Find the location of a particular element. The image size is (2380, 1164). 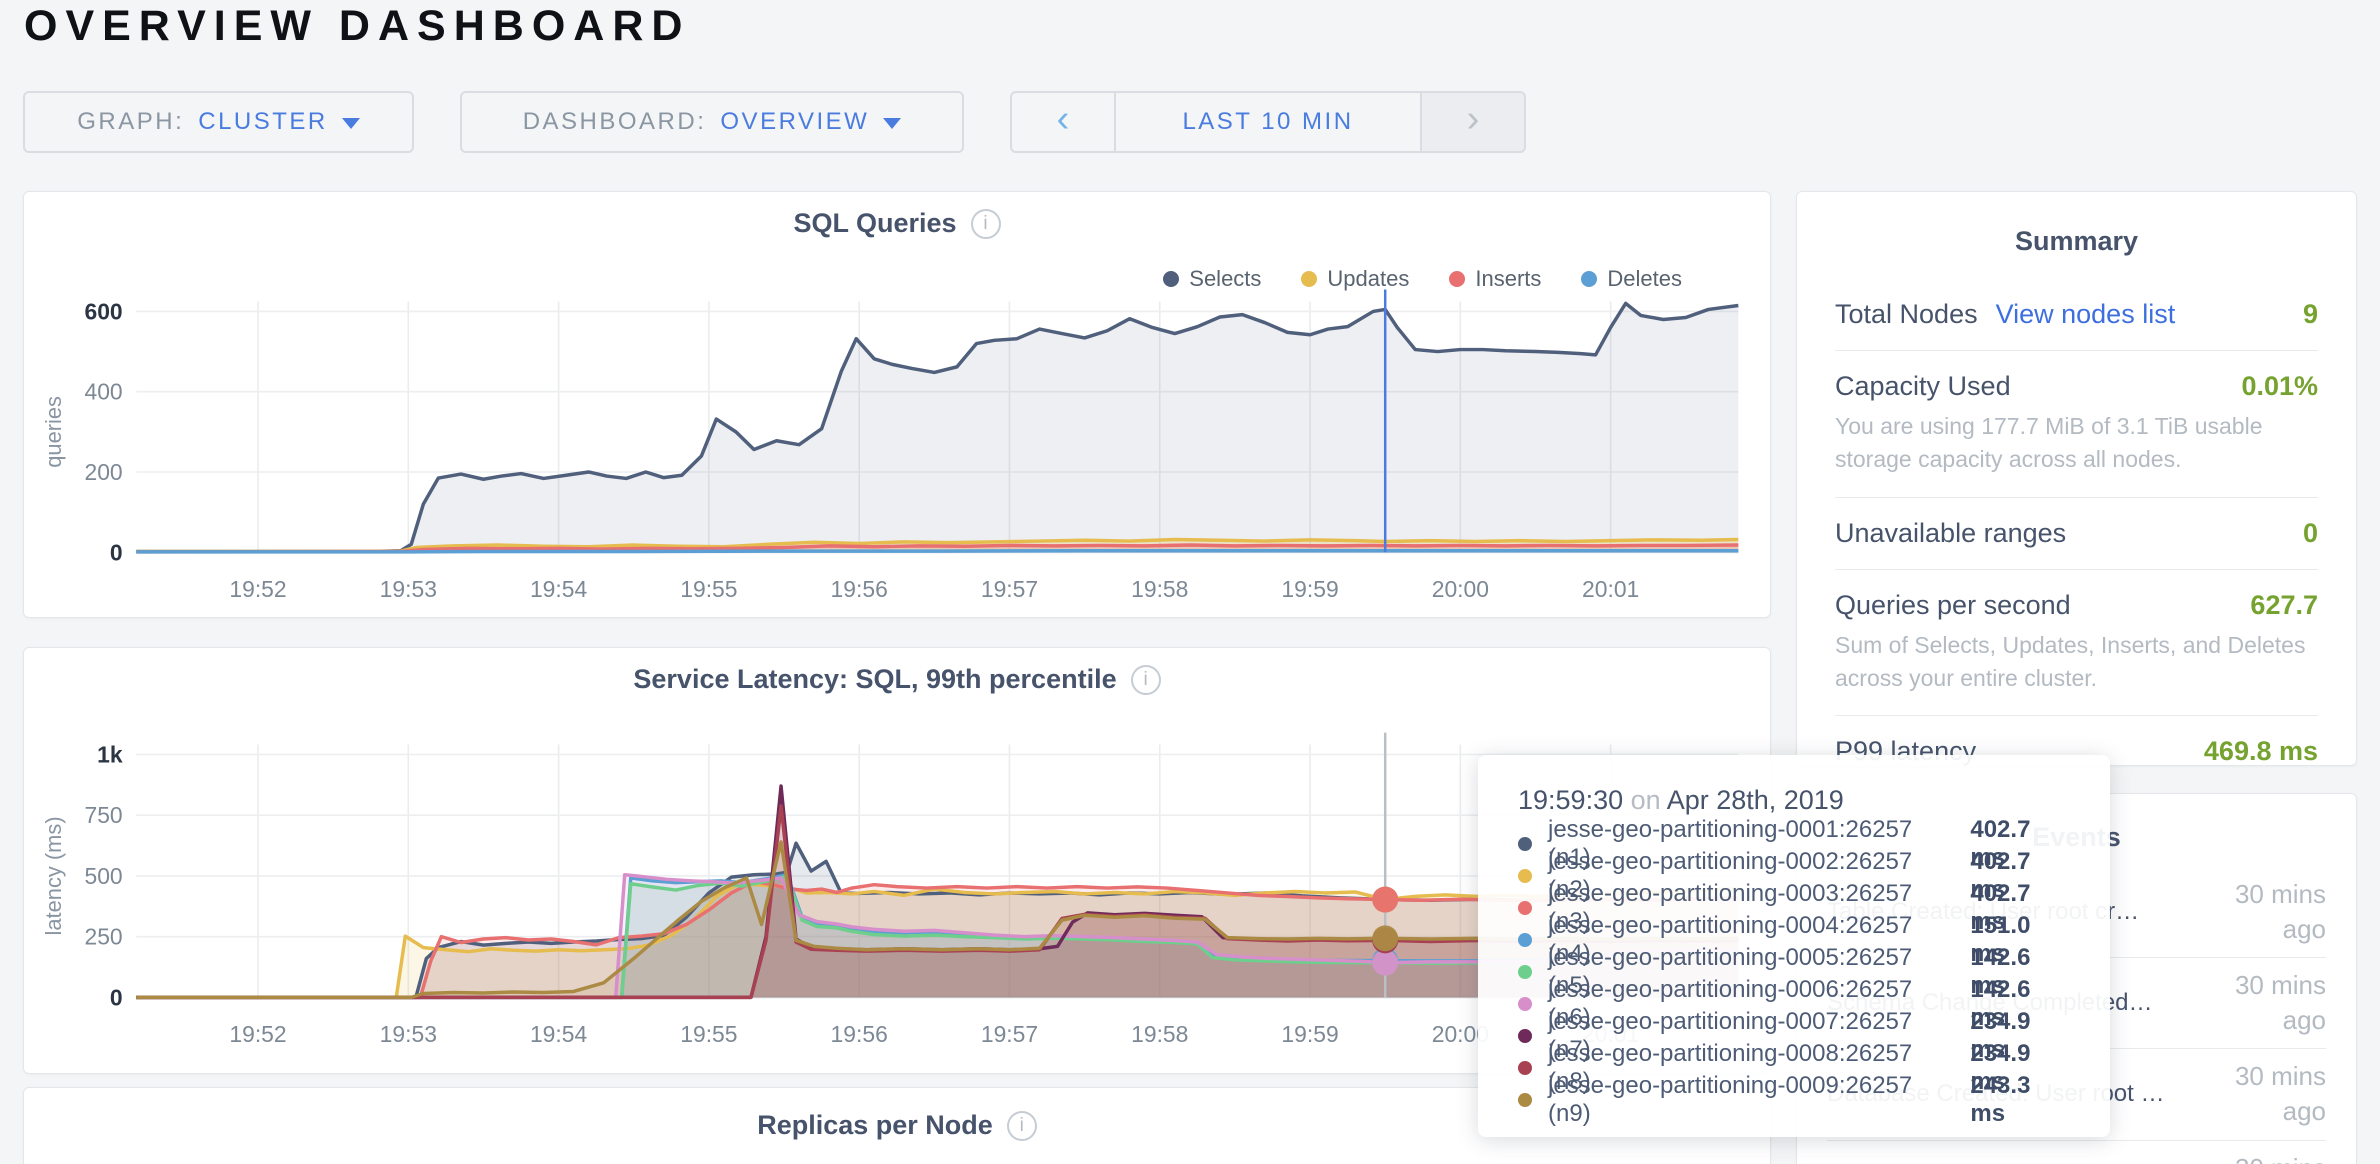

time-next-button: › is located at coordinates (1472, 122).